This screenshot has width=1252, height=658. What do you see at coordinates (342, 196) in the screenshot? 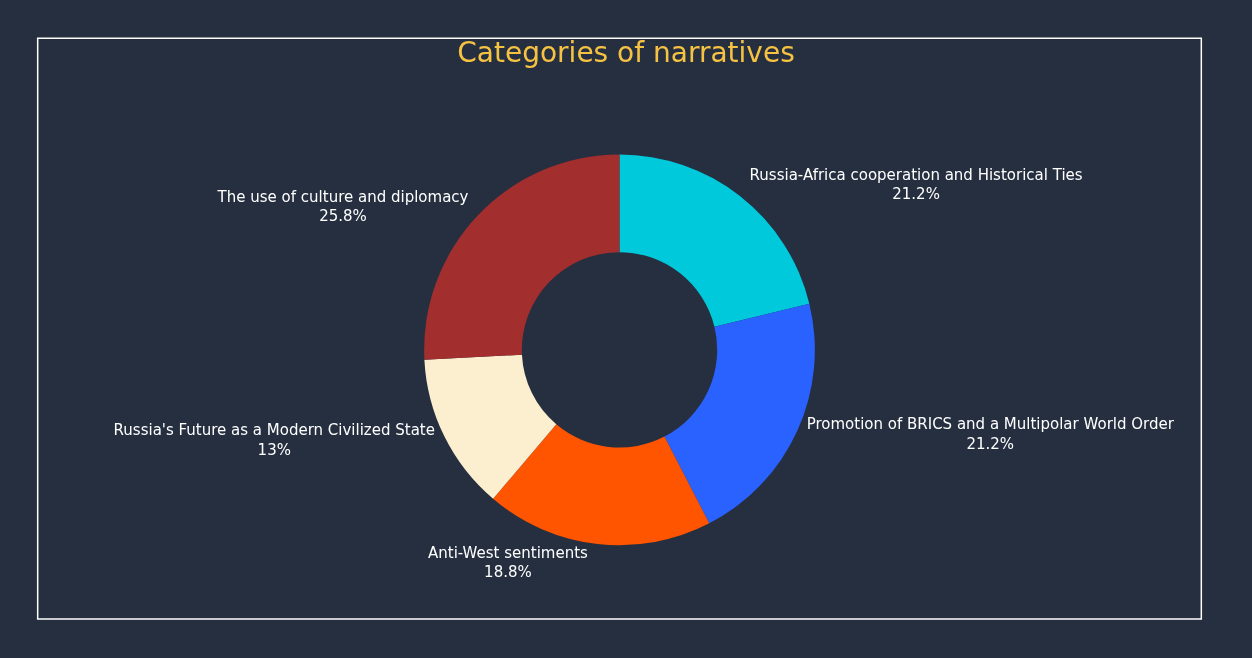
I see `slice-label: The use of culture and diplomacy` at bounding box center [342, 196].